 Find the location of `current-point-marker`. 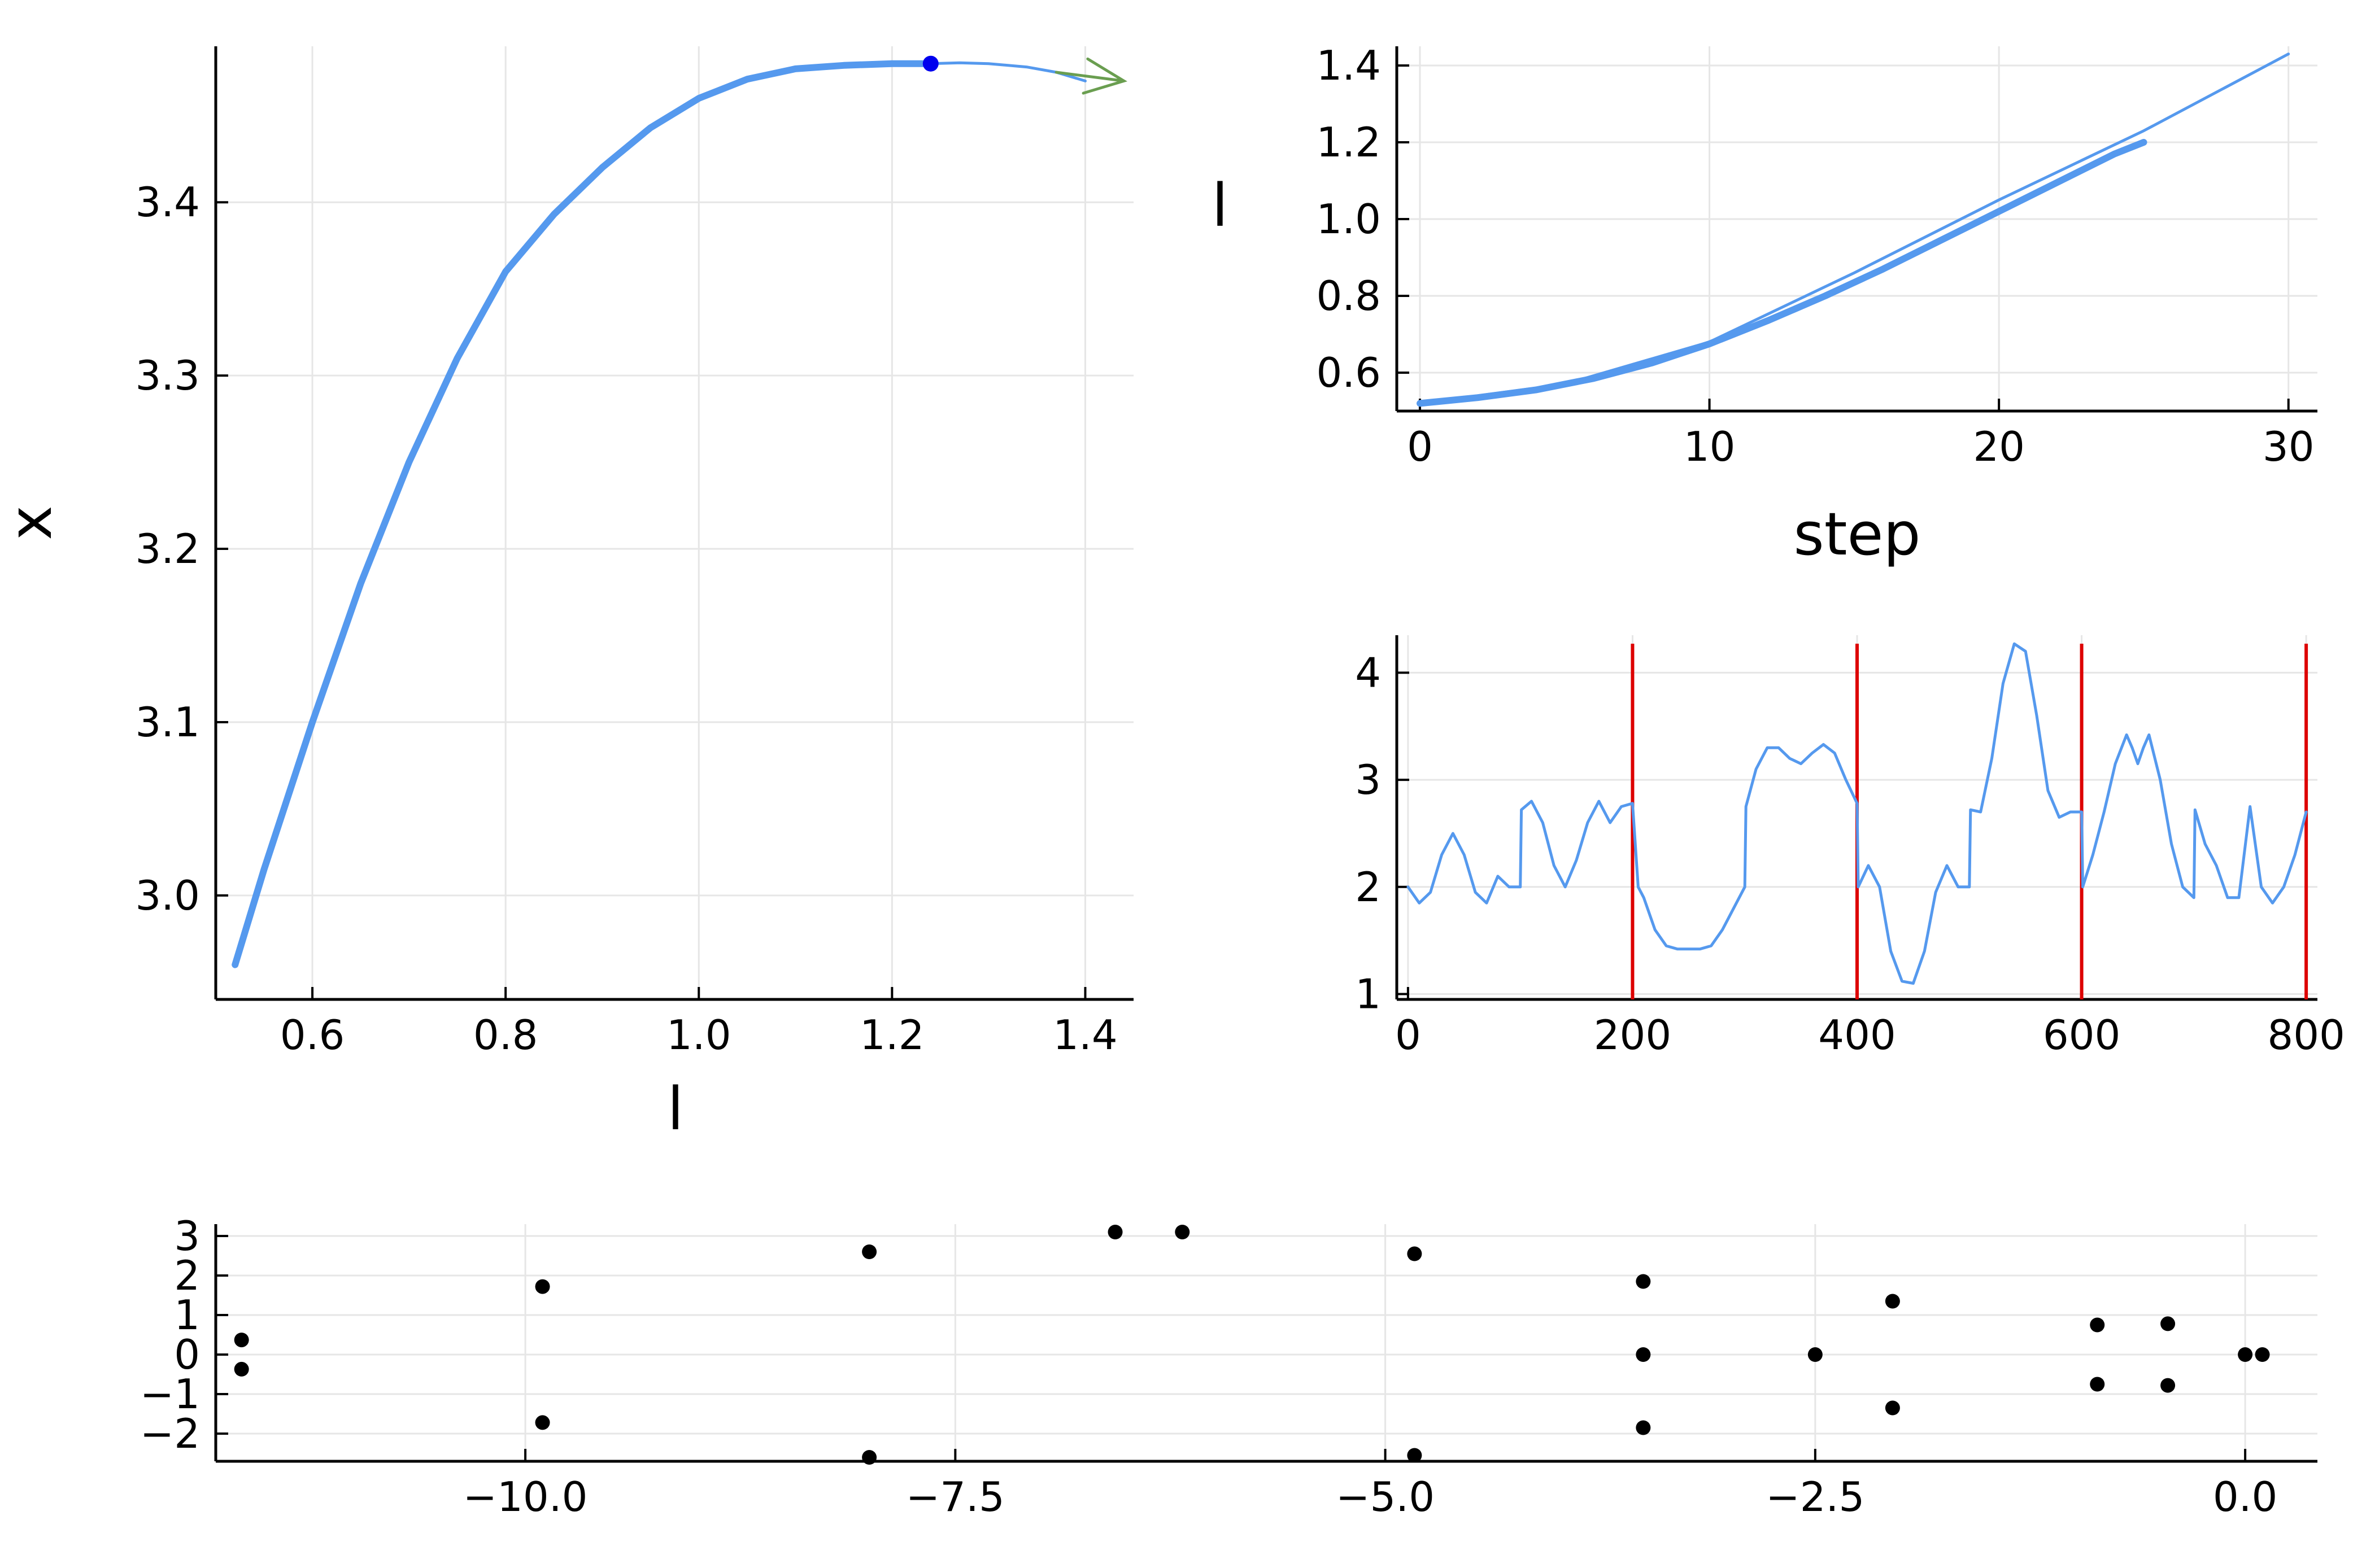

current-point-marker is located at coordinates (930, 63).